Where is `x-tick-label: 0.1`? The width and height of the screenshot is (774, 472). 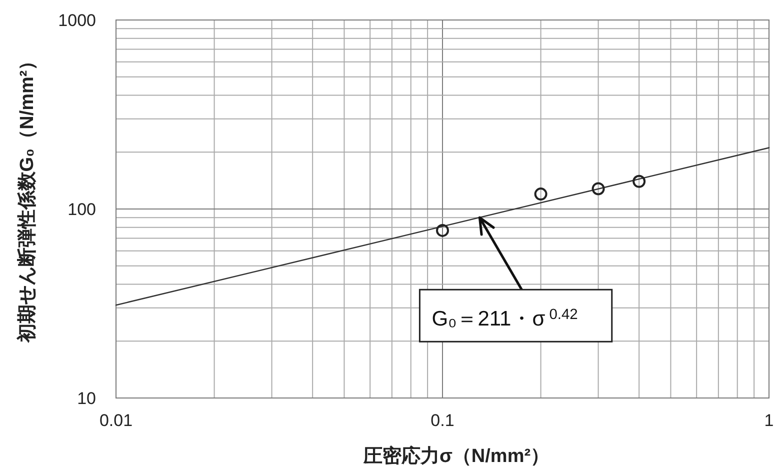
x-tick-label: 0.1 is located at coordinates (442, 420).